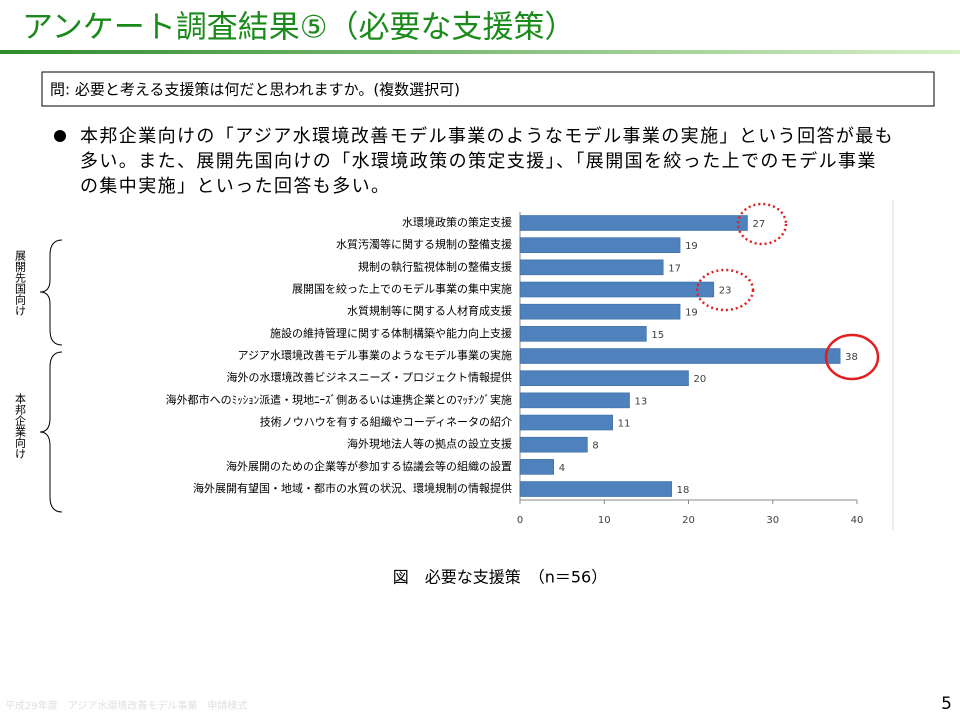 This screenshot has width=960, height=720. I want to click on category-label: 施設の維持管理に関する体制構築や能力向上支援, so click(391, 333).